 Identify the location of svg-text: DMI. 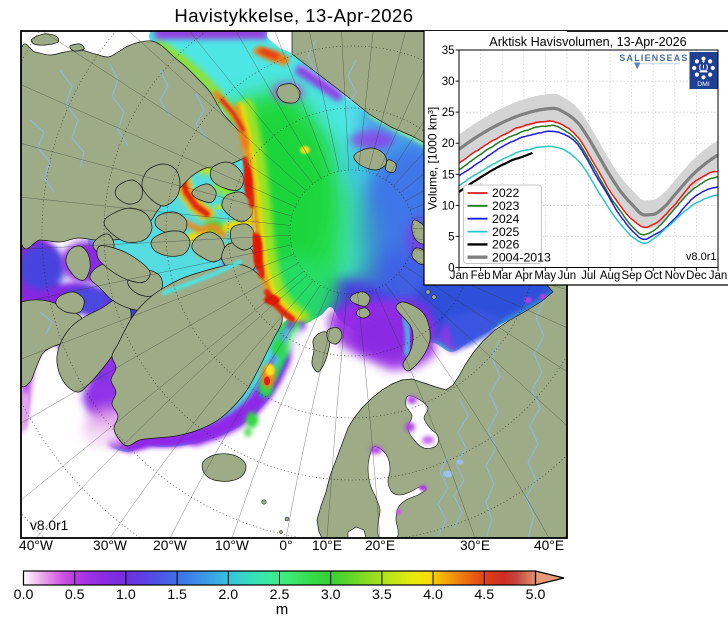
(703, 84).